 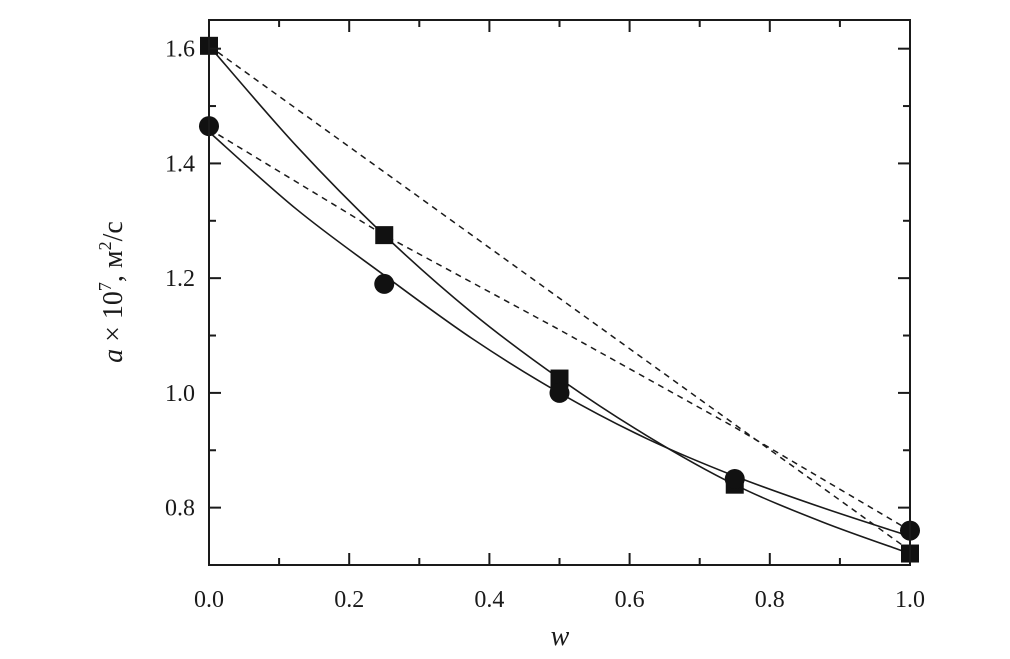 I want to click on x-tick-label: 0.8, so click(x=770, y=600).